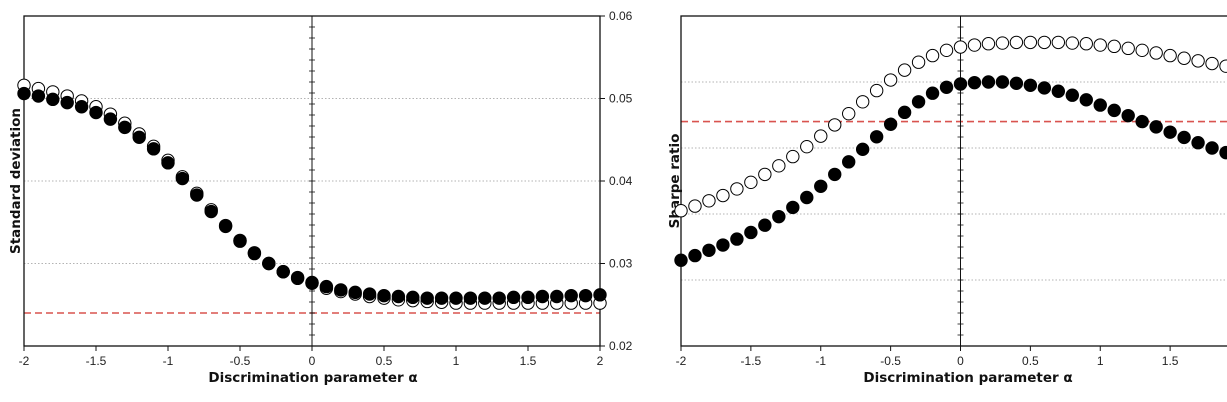  I want to click on y-tick-label: 0.02, so click(621, 346).